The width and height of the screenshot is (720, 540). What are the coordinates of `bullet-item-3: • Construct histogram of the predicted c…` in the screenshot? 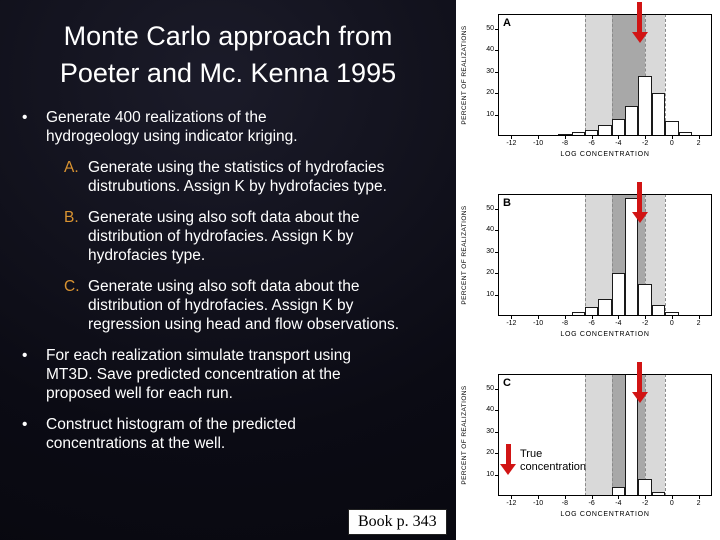 It's located at (239, 434).